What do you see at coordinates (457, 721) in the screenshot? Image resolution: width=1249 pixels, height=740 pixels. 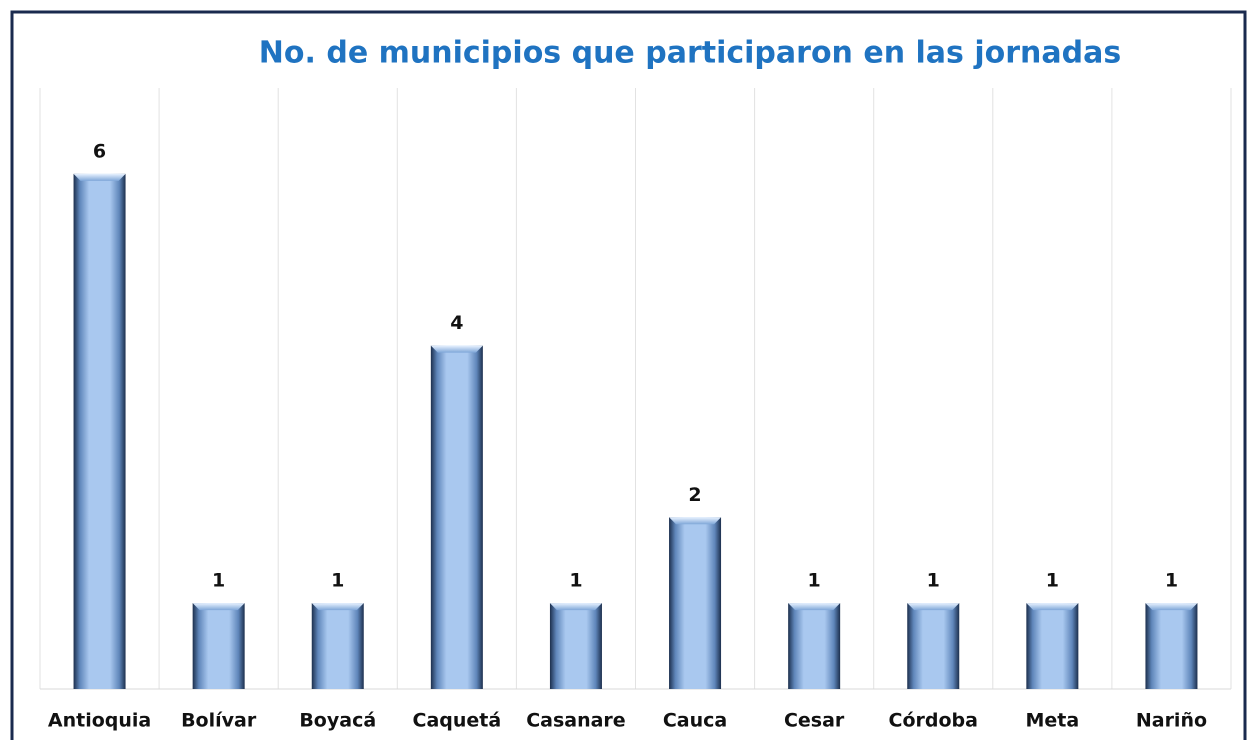 I see `x-tick-label: Caquetá` at bounding box center [457, 721].